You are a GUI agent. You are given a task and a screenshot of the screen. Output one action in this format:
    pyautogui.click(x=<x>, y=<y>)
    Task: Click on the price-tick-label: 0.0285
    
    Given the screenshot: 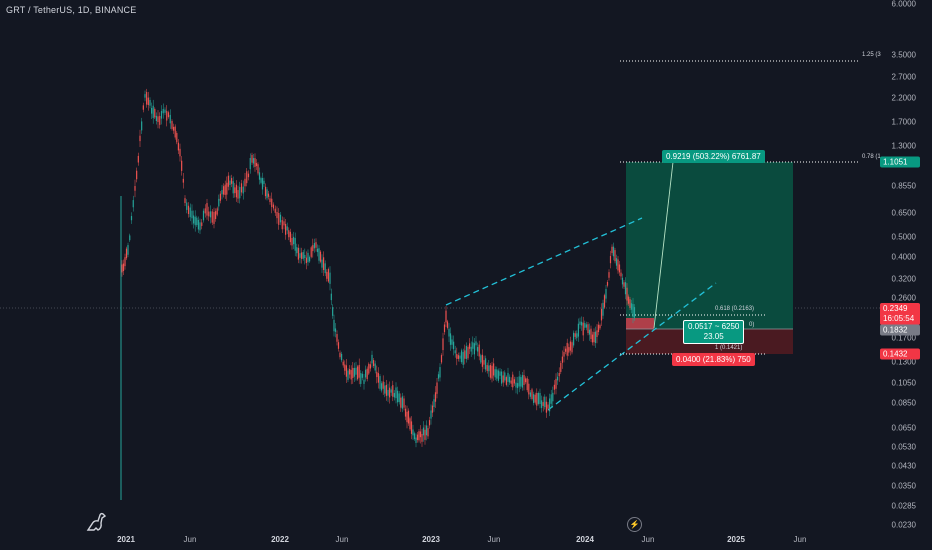 What is the action you would take?
    pyautogui.click(x=903, y=506)
    